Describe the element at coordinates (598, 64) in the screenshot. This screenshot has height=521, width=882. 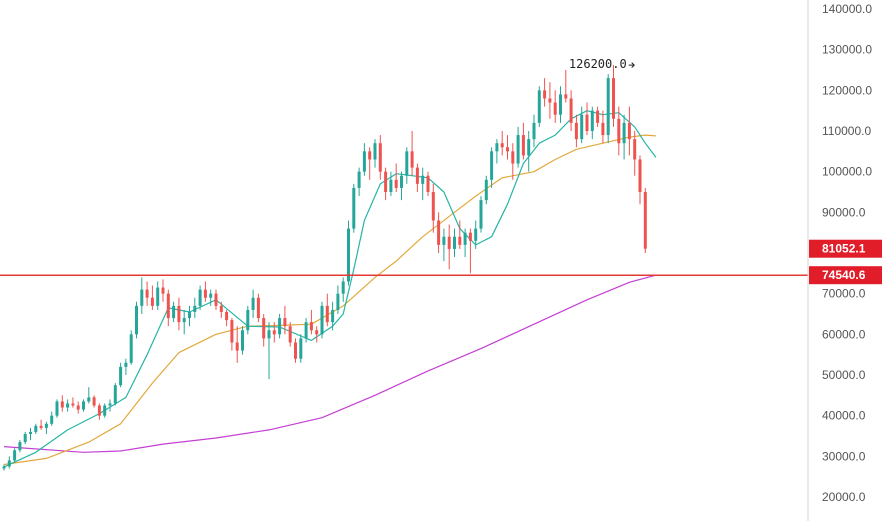
I see `high-annotation-text: 126200.0` at that location.